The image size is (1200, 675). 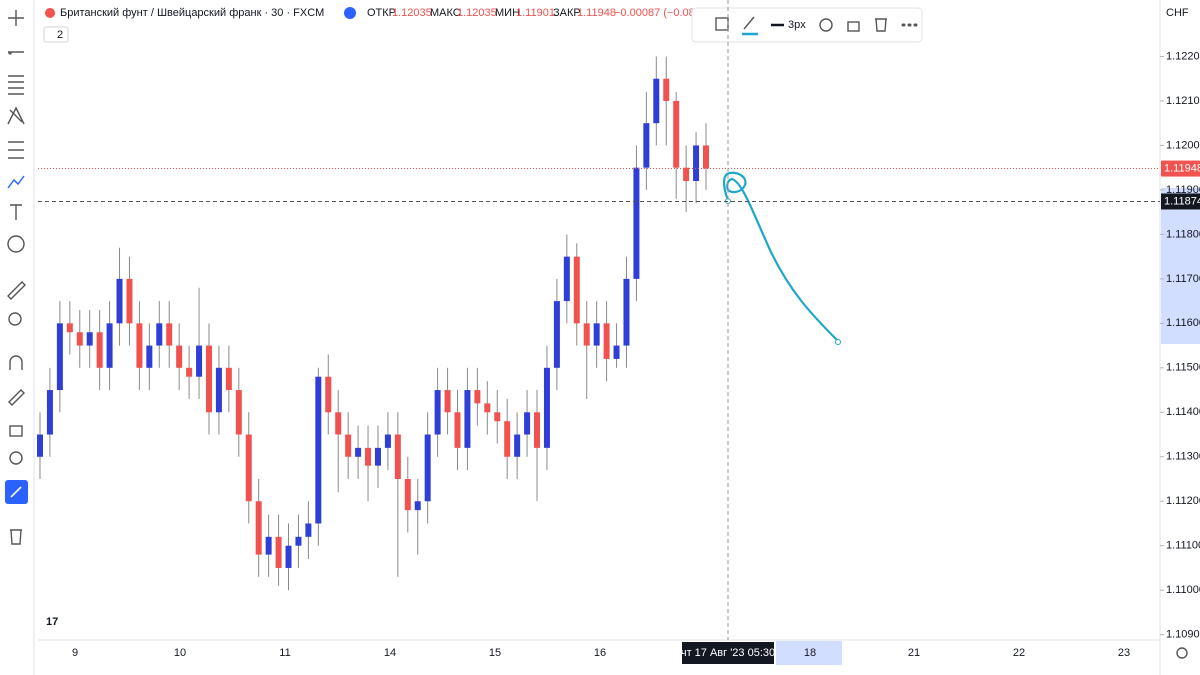 What do you see at coordinates (600, 653) in the screenshot?
I see `x-tick-label: 16` at bounding box center [600, 653].